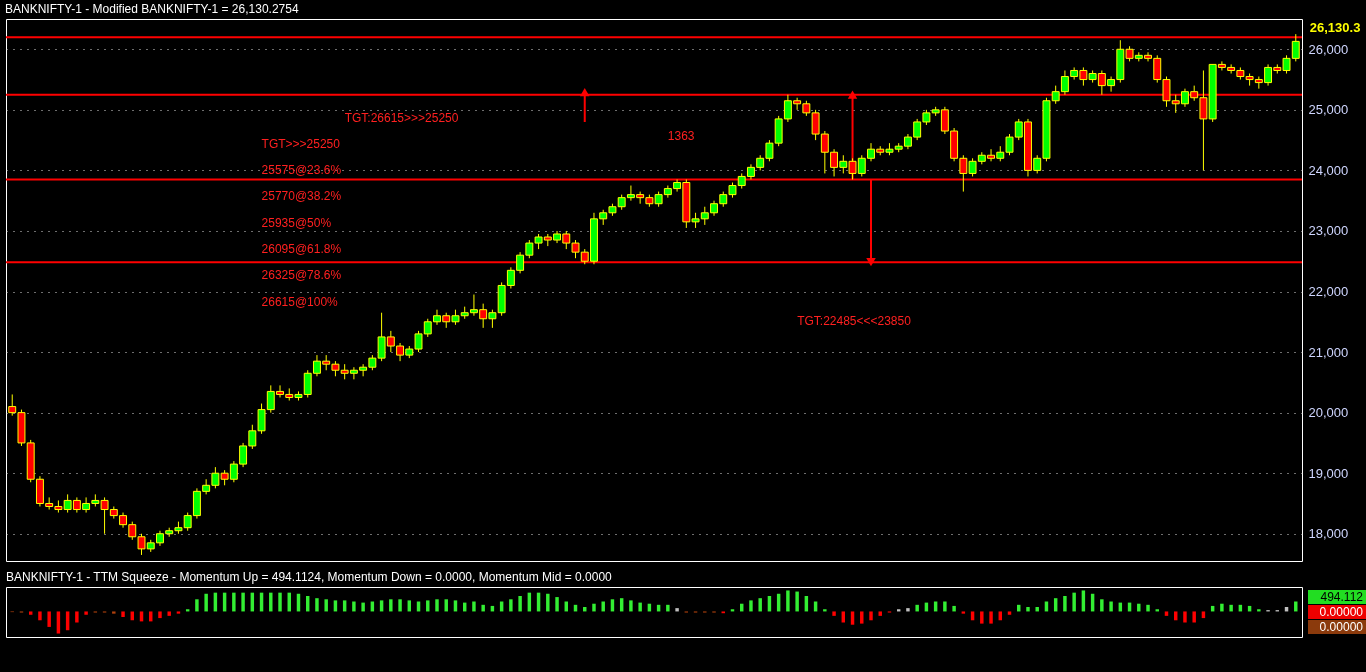 The image size is (1366, 672). Describe the element at coordinates (301, 196) in the screenshot. I see `annotation: 25770@38.2%` at that location.